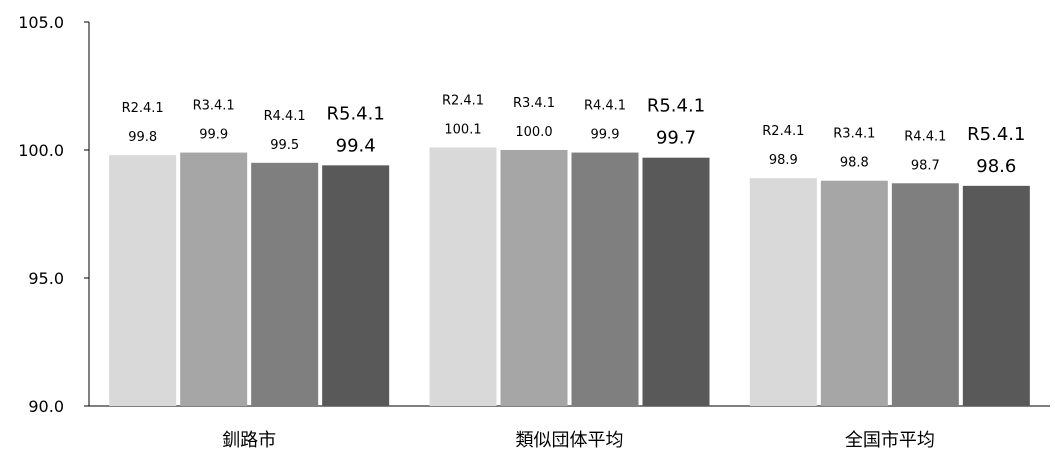 The height and width of the screenshot is (455, 1055). Describe the element at coordinates (569, 428) in the screenshot. I see `x-axis: 釧路市 類似団体平均 全国市平均` at that location.